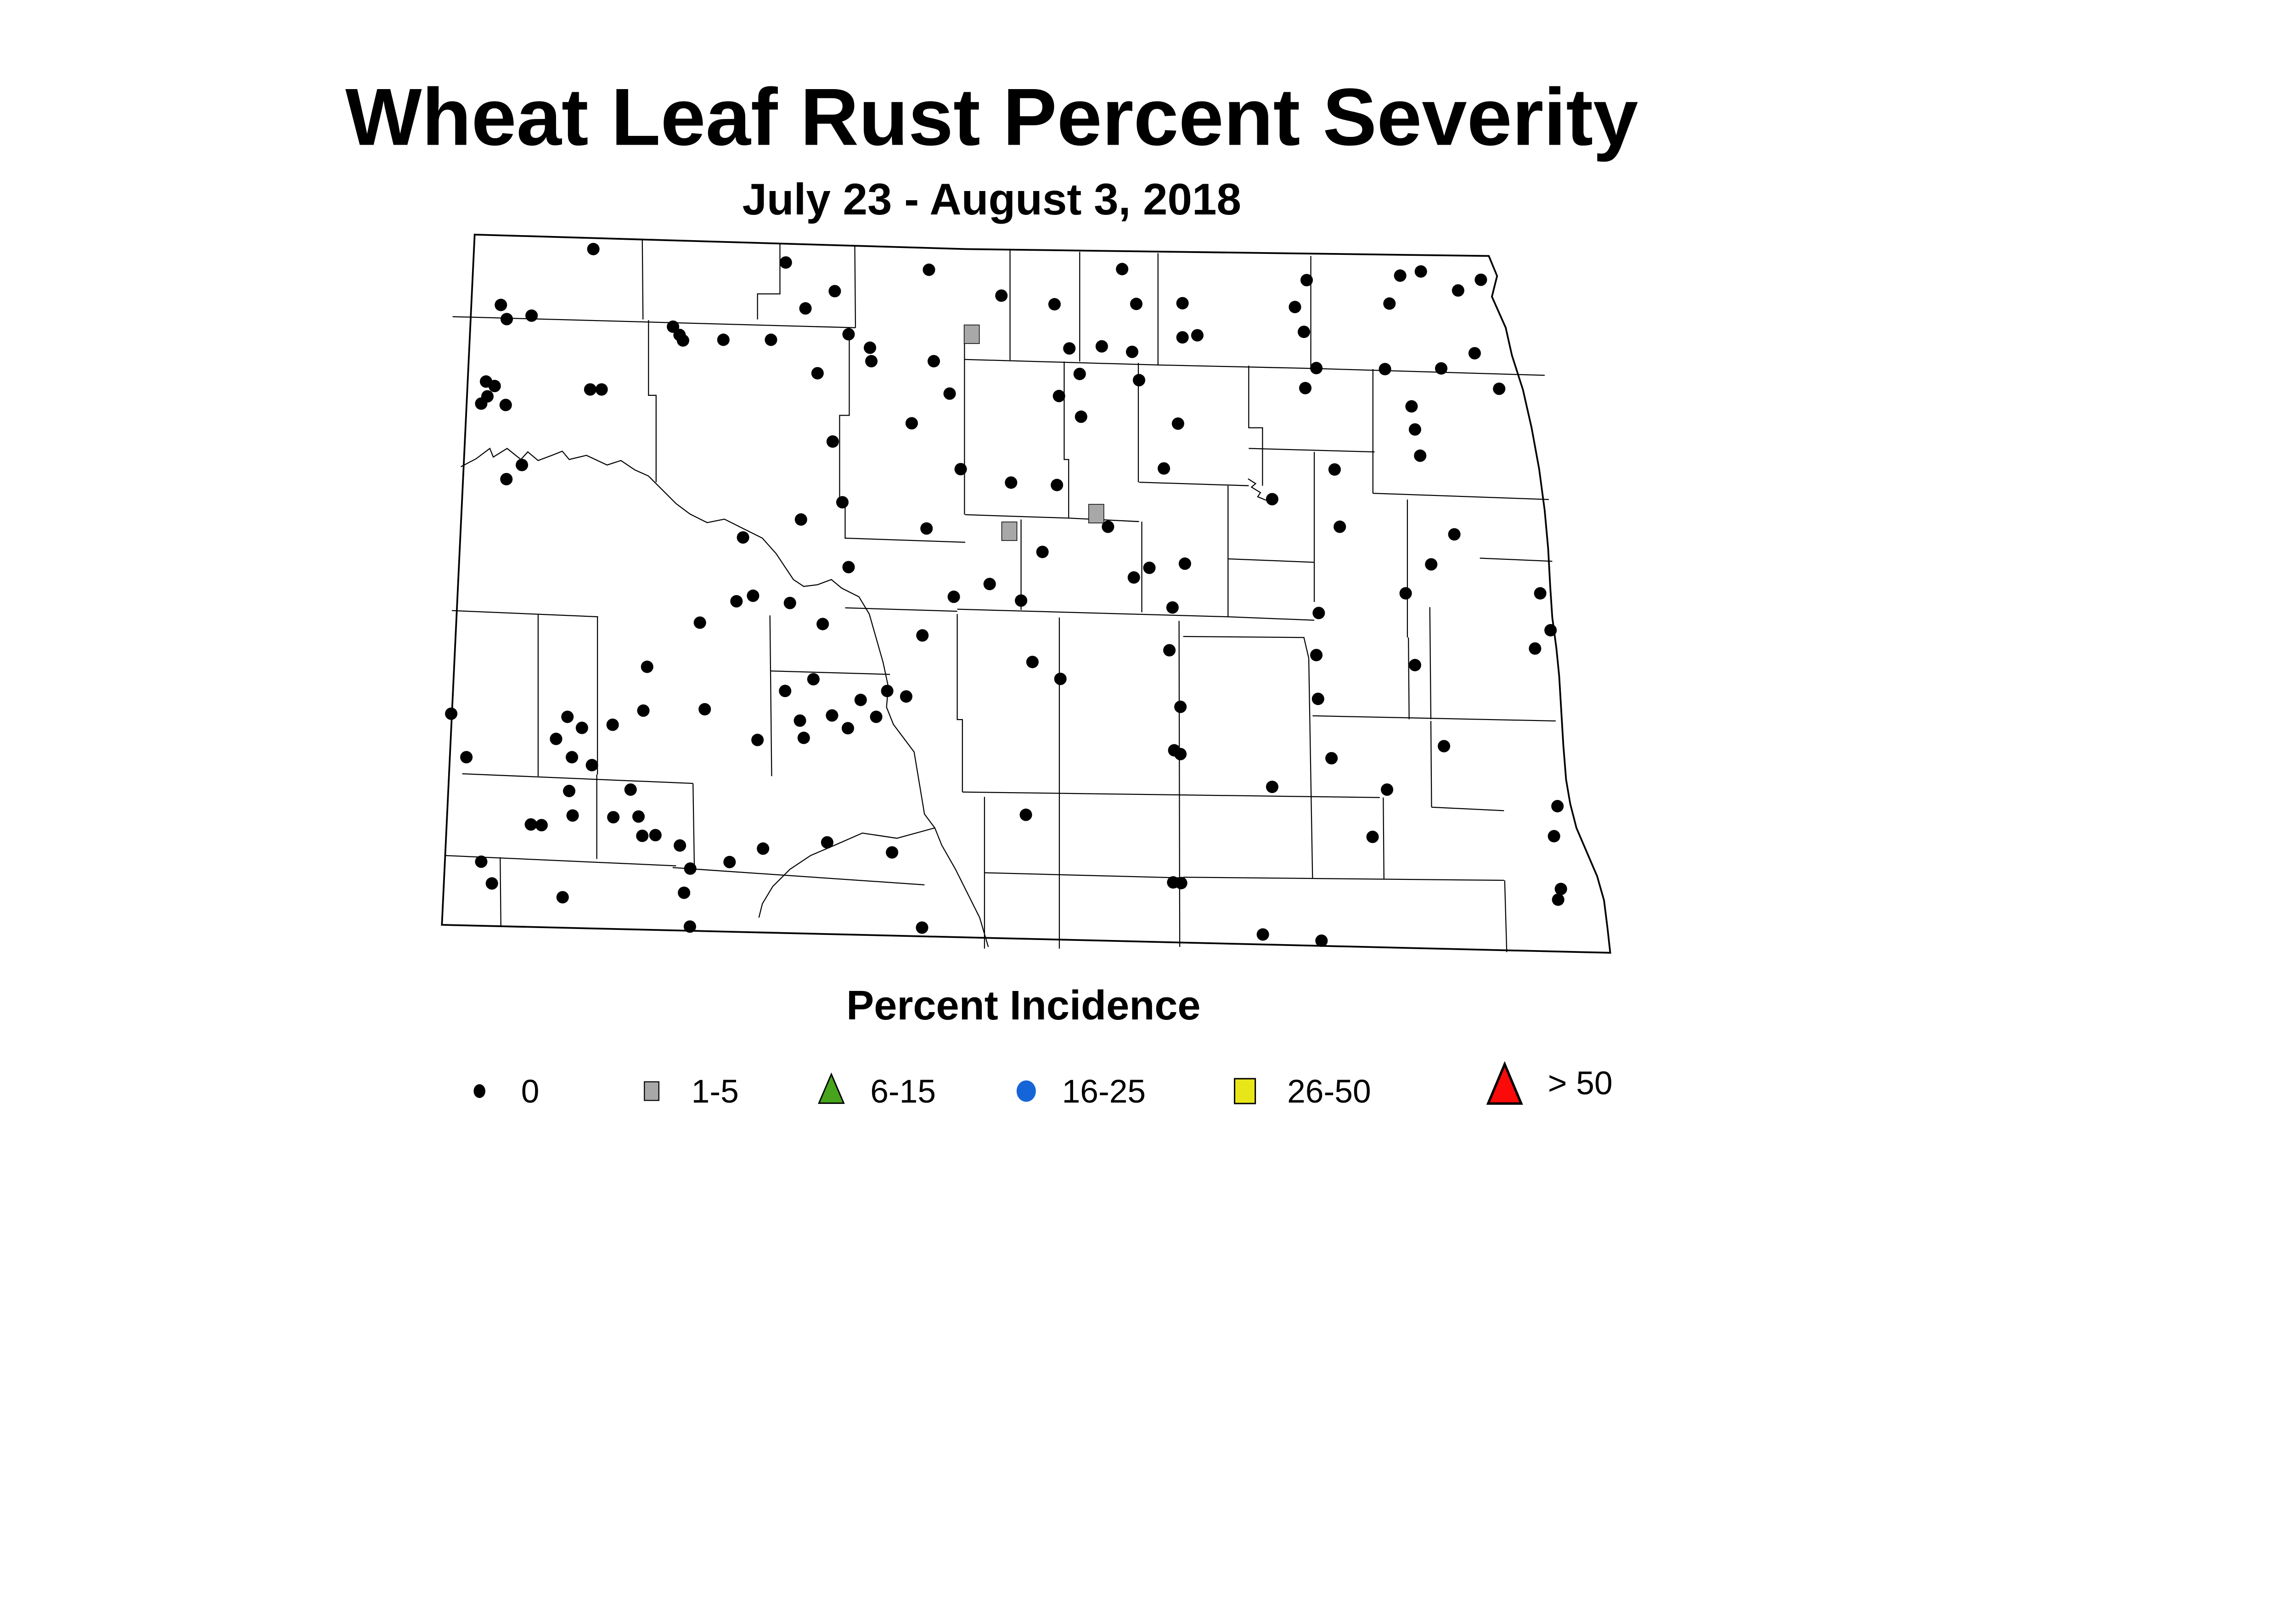 The image size is (2296, 1610). I want to click on legend-marker-6-15-triangle-icon, so click(831, 1088).